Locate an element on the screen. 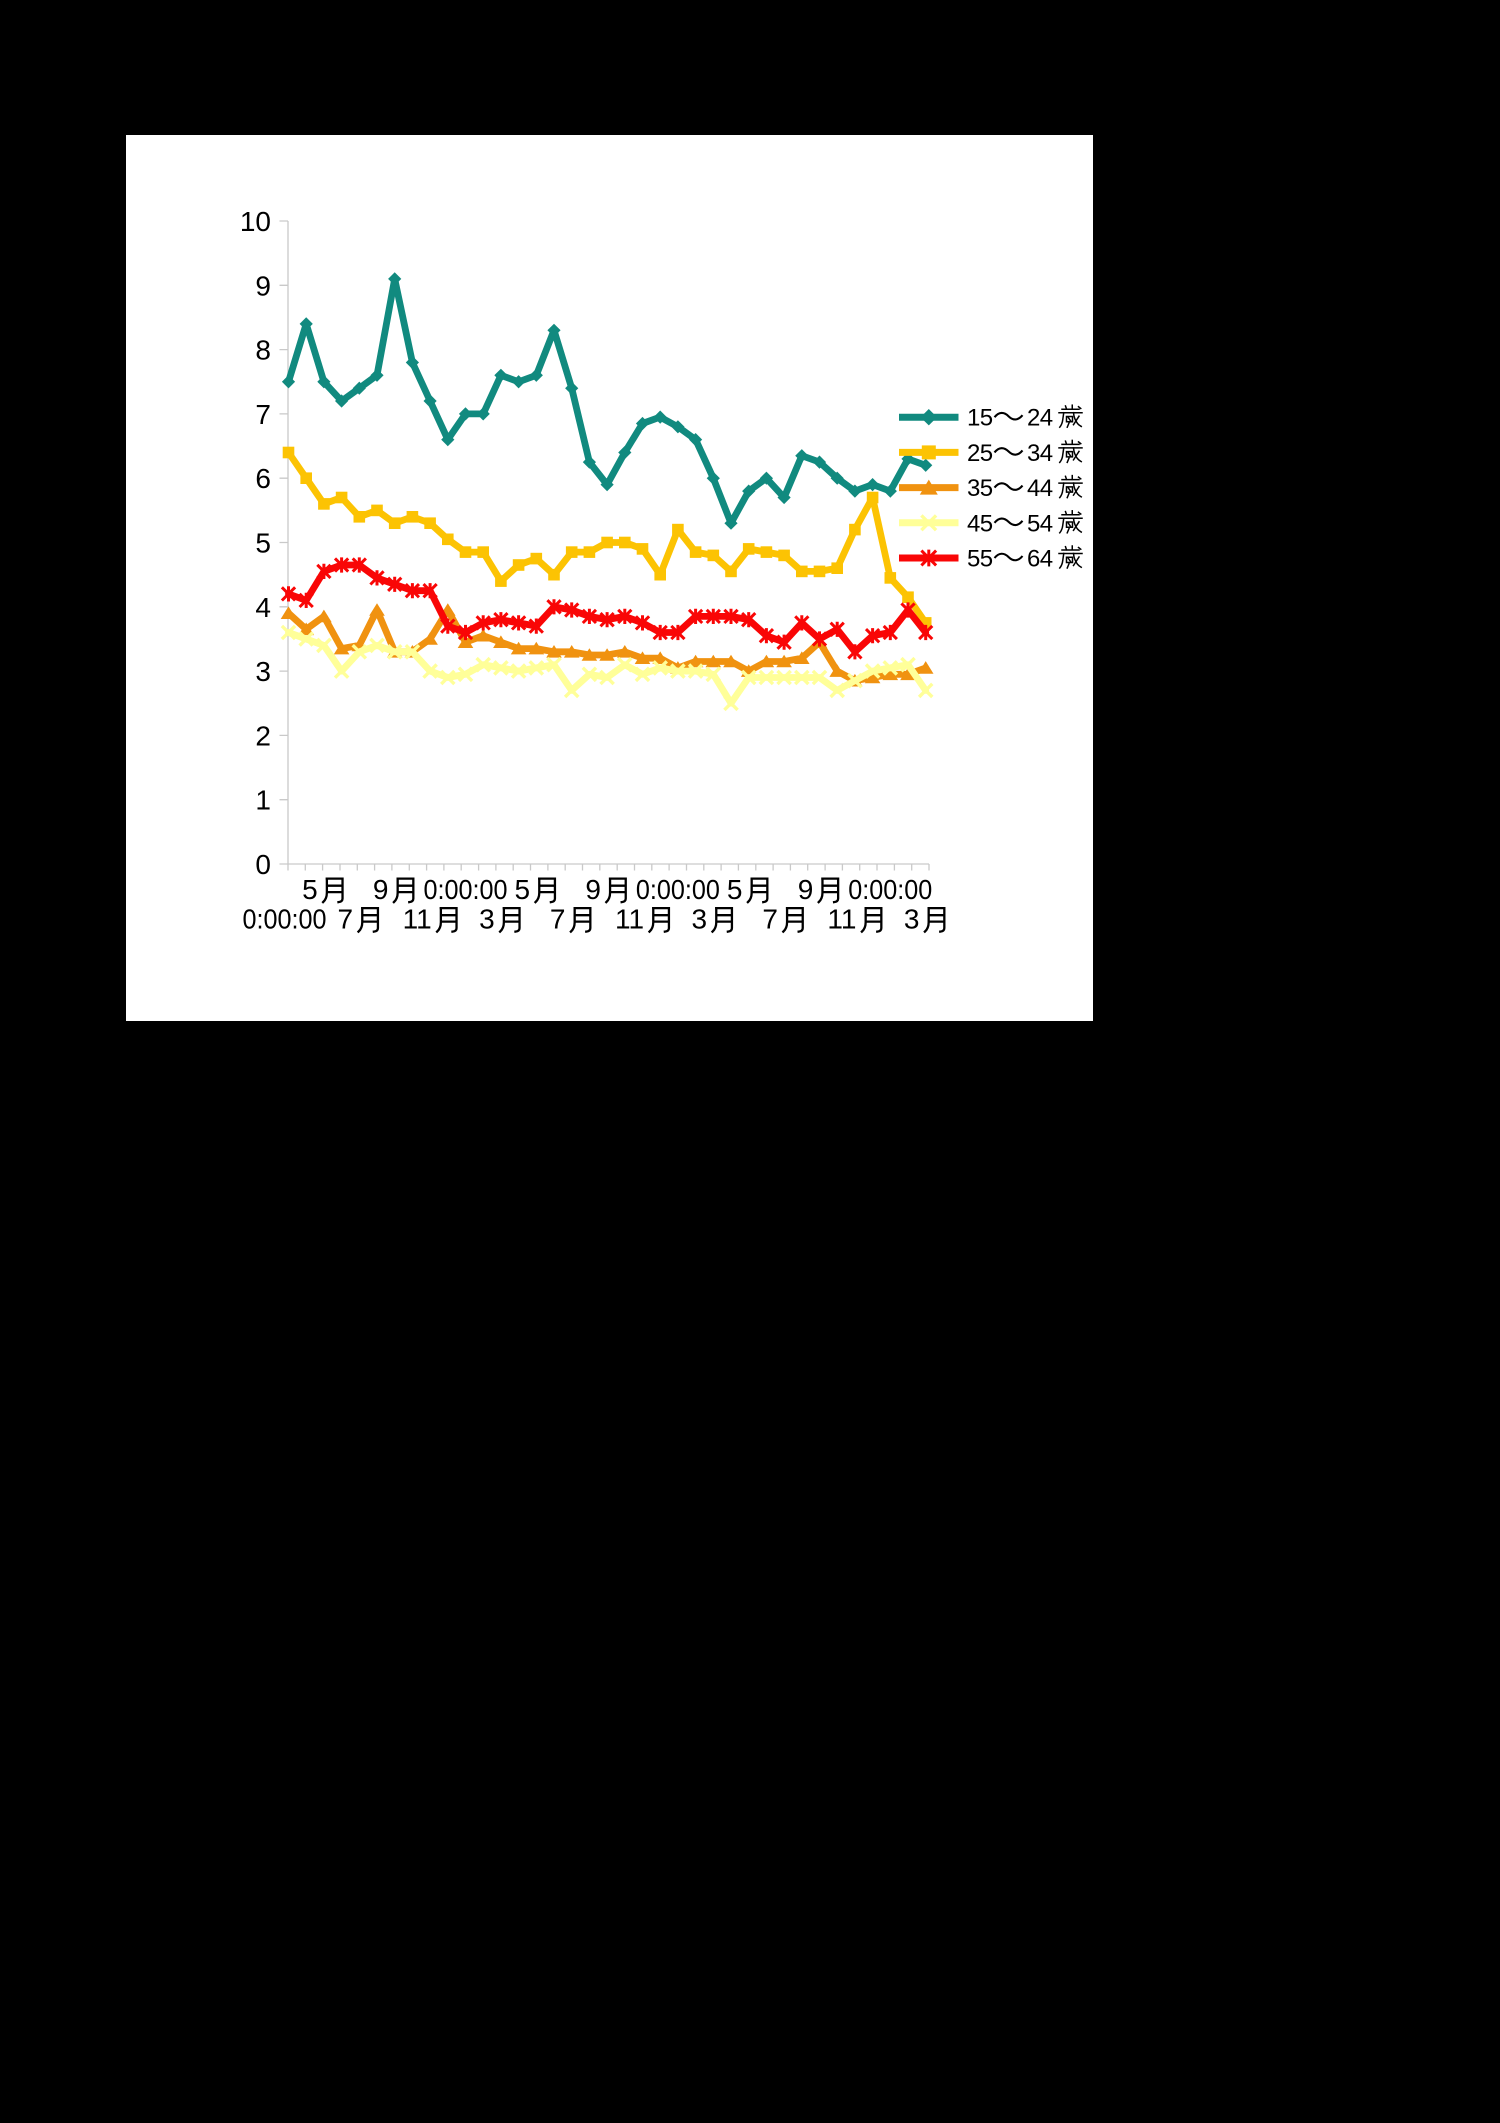  svg-text: 6 is located at coordinates (263, 478).